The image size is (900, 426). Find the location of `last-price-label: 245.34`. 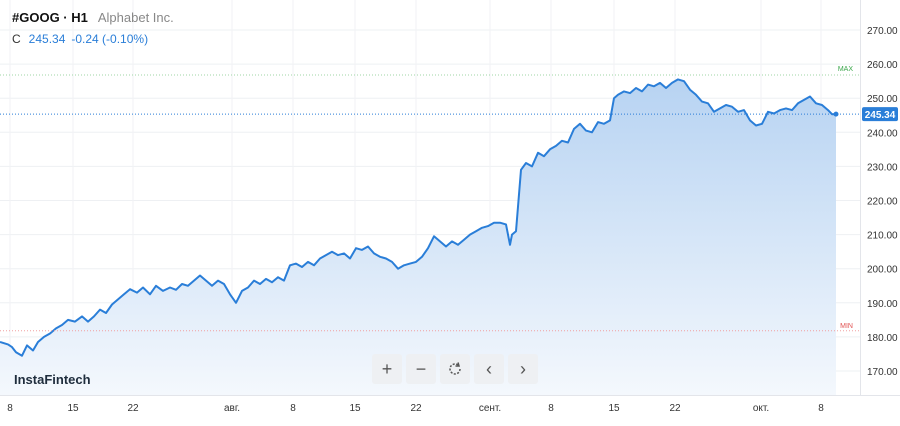

last-price-label: 245.34 is located at coordinates (880, 115).